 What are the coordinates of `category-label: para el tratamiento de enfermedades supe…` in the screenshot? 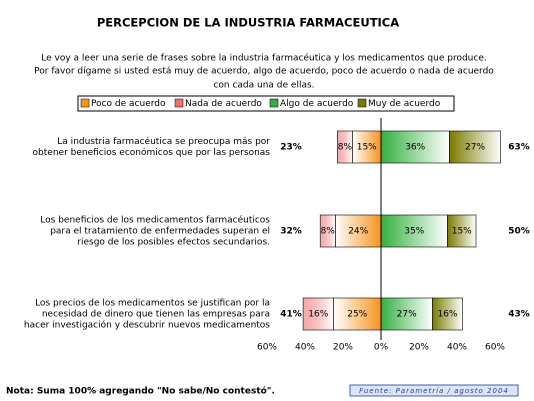 It's located at (160, 232).